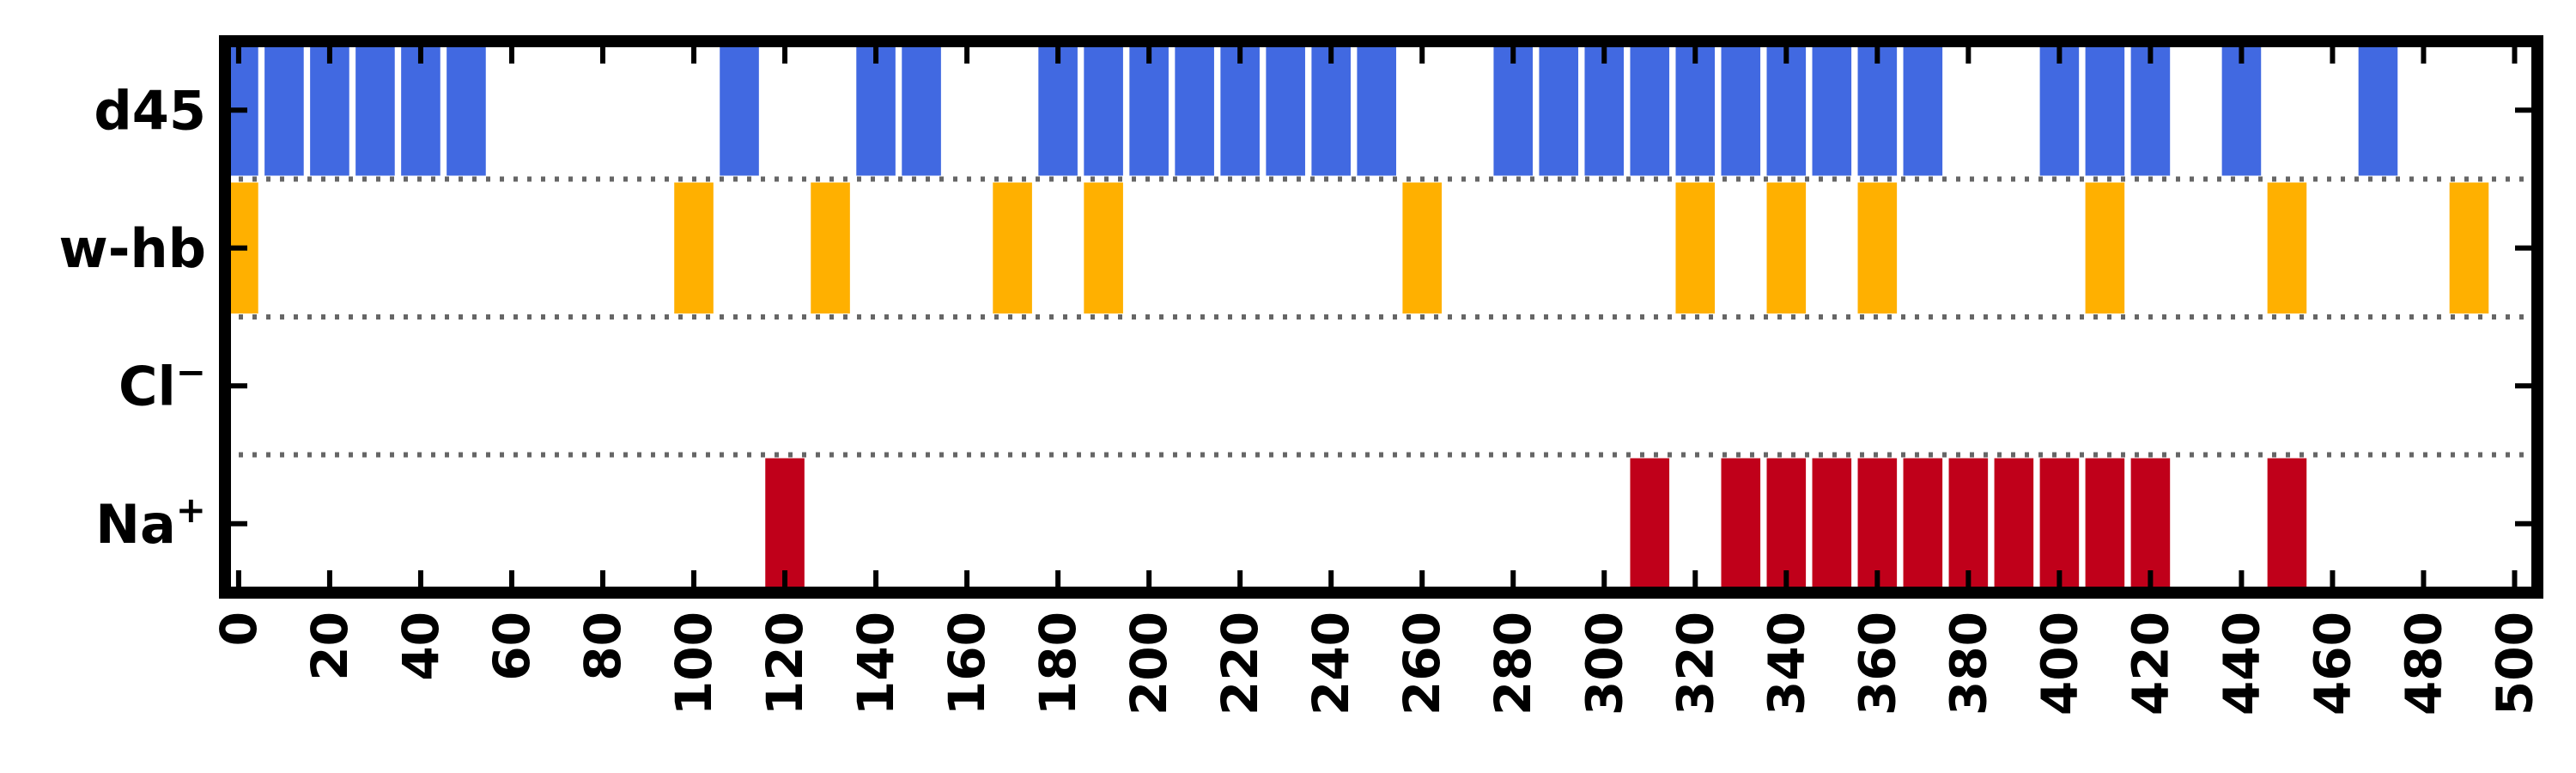 The height and width of the screenshot is (773, 2576). What do you see at coordinates (1149, 663) in the screenshot?
I see `x-tick-label-200: 200` at bounding box center [1149, 663].